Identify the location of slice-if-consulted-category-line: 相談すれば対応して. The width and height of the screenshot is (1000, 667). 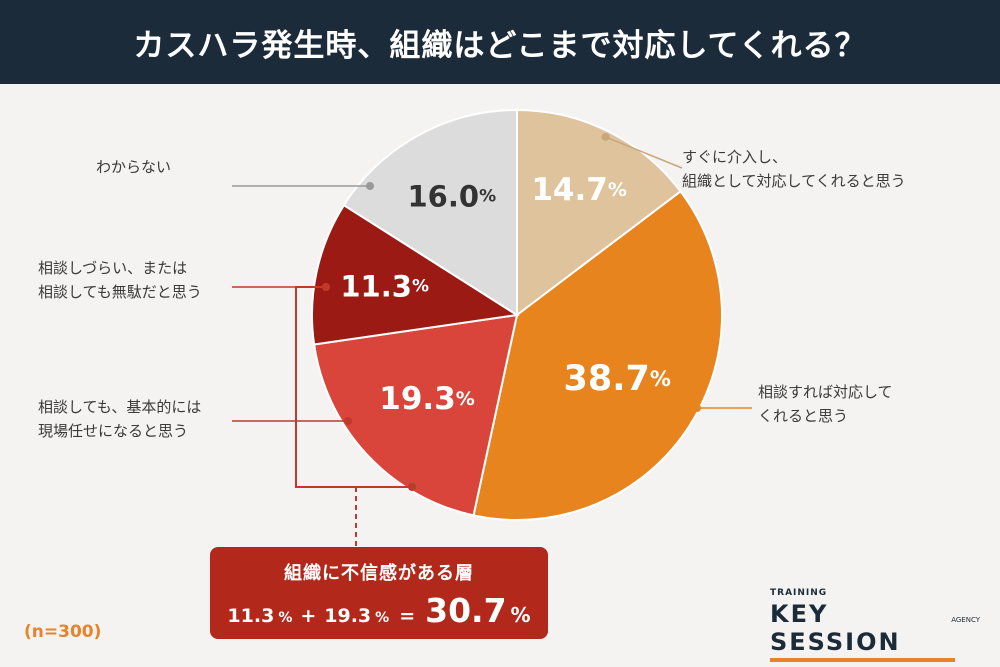
(825, 392).